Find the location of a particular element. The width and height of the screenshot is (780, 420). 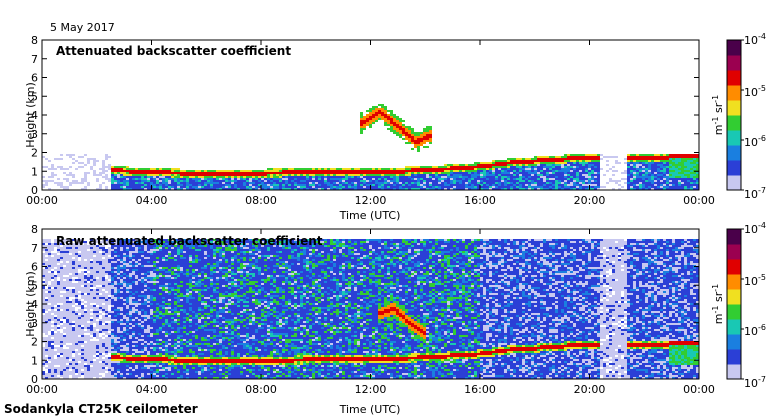

y-tick-label: 5 is located at coordinates (34, 96).